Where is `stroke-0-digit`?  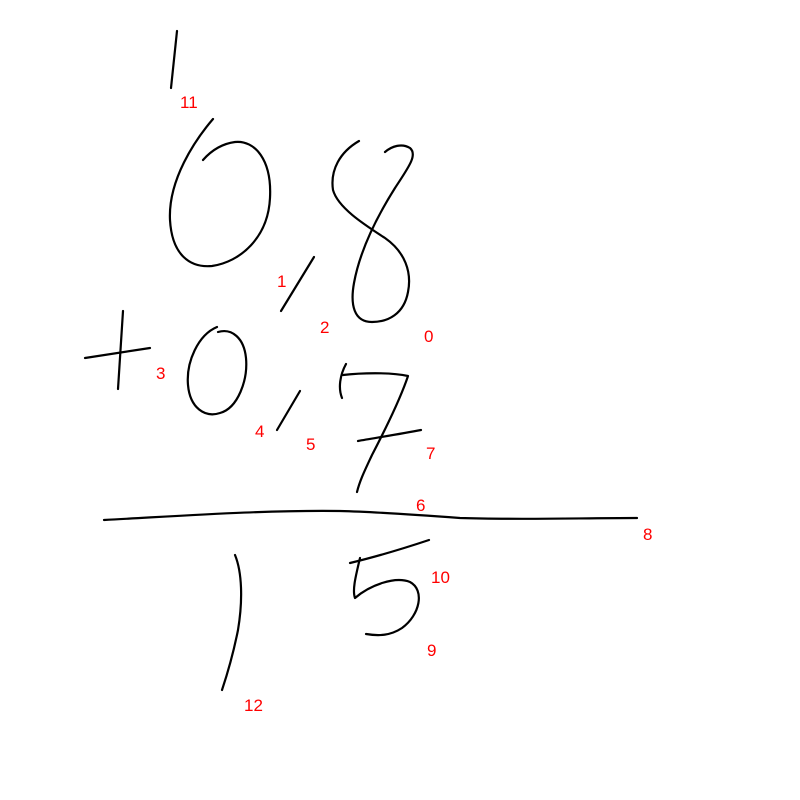
stroke-0-digit is located at coordinates (220, 192).